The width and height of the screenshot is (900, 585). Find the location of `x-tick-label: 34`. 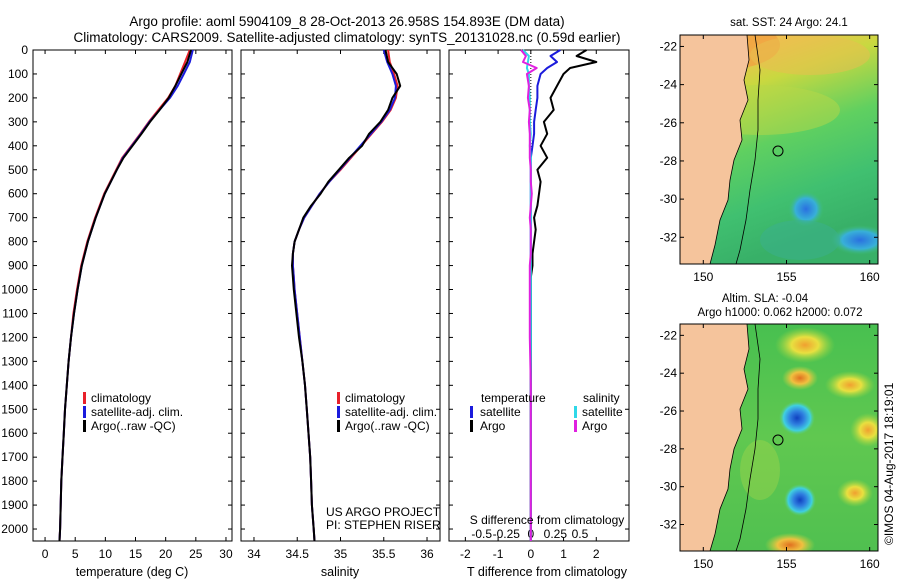

x-tick-label: 34 is located at coordinates (254, 554).